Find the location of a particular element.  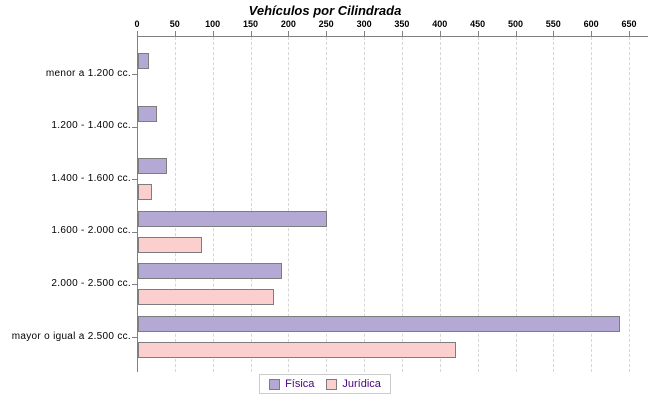

legend-item-fisica: Física is located at coordinates (291, 384).